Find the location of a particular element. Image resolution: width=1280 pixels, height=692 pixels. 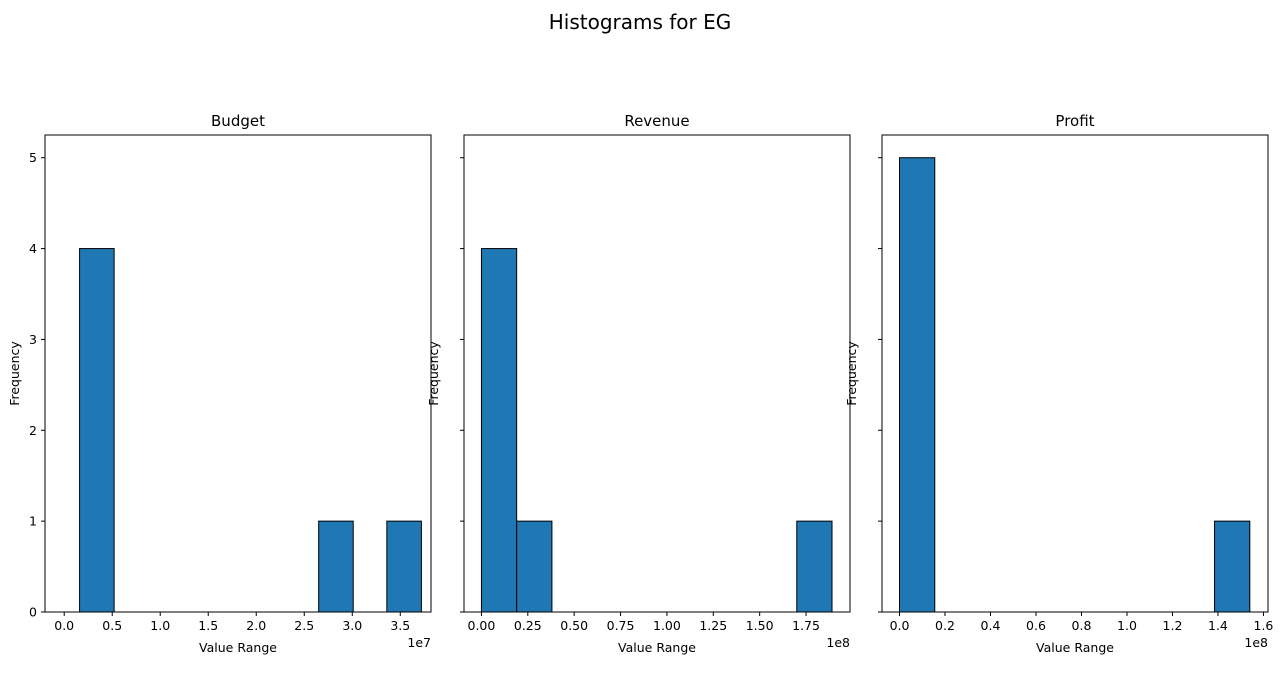

y-tick-label: 2 is located at coordinates (33, 430).